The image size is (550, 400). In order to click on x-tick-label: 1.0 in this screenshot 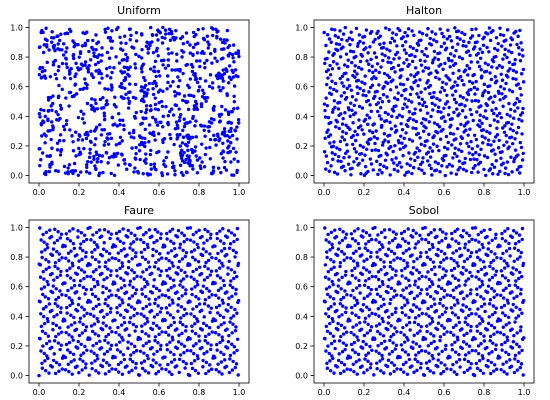, I will do `click(239, 192)`.